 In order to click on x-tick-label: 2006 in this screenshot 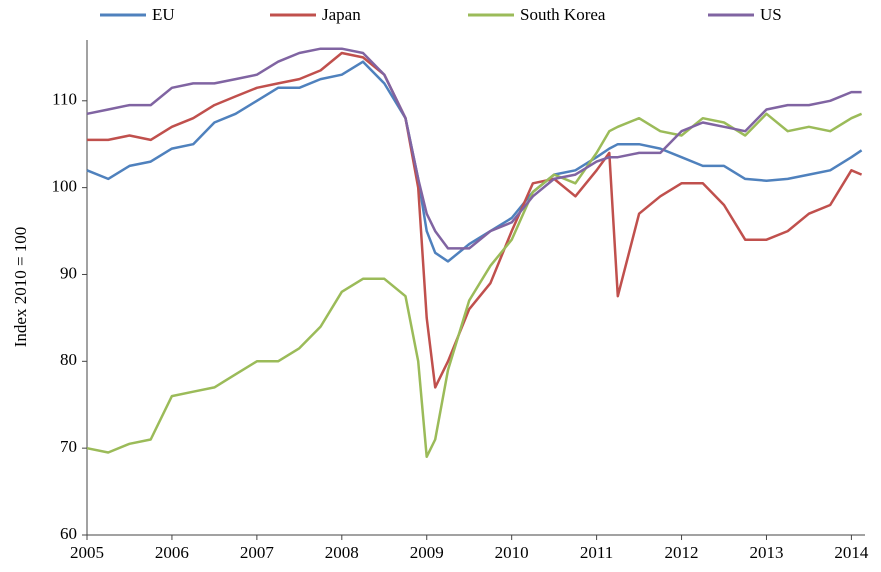, I will do `click(172, 552)`.